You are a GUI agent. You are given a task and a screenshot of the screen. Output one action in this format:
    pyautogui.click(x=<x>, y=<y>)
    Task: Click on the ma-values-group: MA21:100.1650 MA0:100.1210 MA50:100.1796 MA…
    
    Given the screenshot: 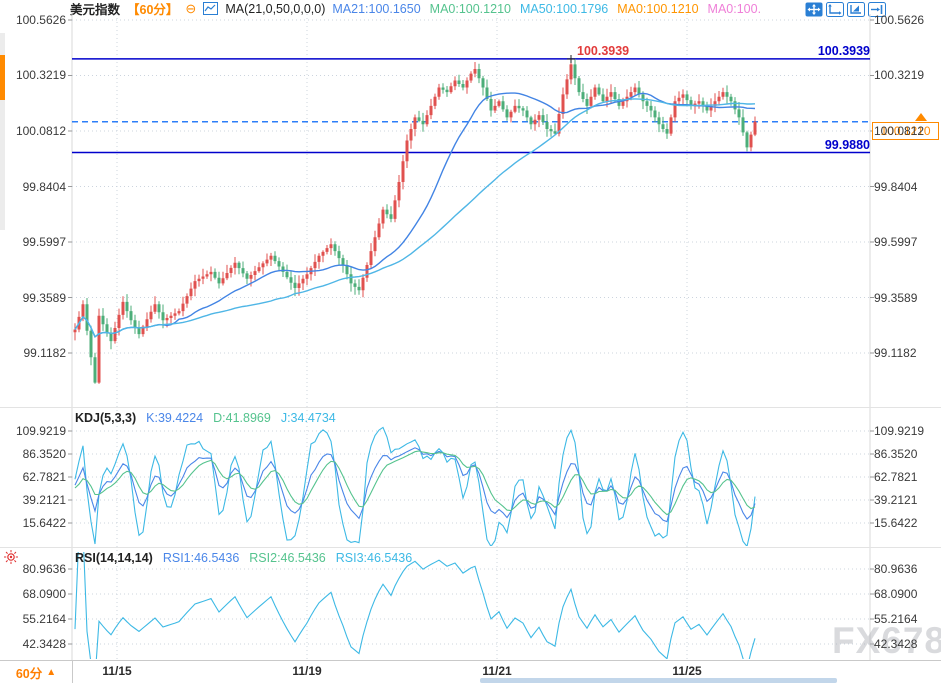 What is the action you would take?
    pyautogui.click(x=546, y=9)
    